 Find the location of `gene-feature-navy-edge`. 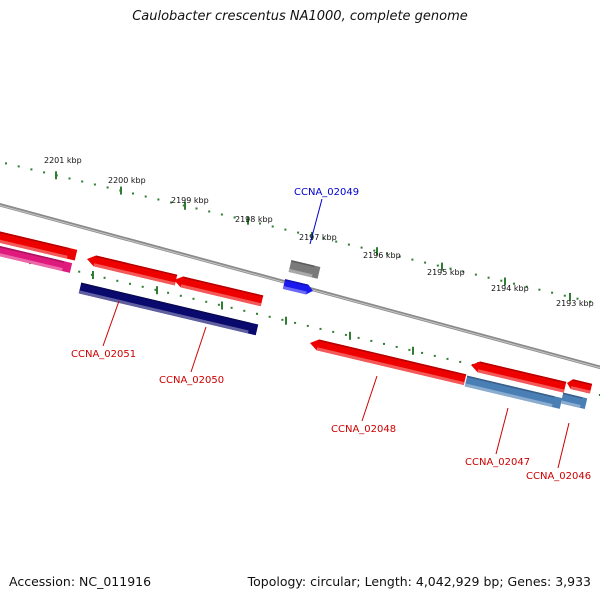

gene-feature-navy-edge is located at coordinates (165, 303).